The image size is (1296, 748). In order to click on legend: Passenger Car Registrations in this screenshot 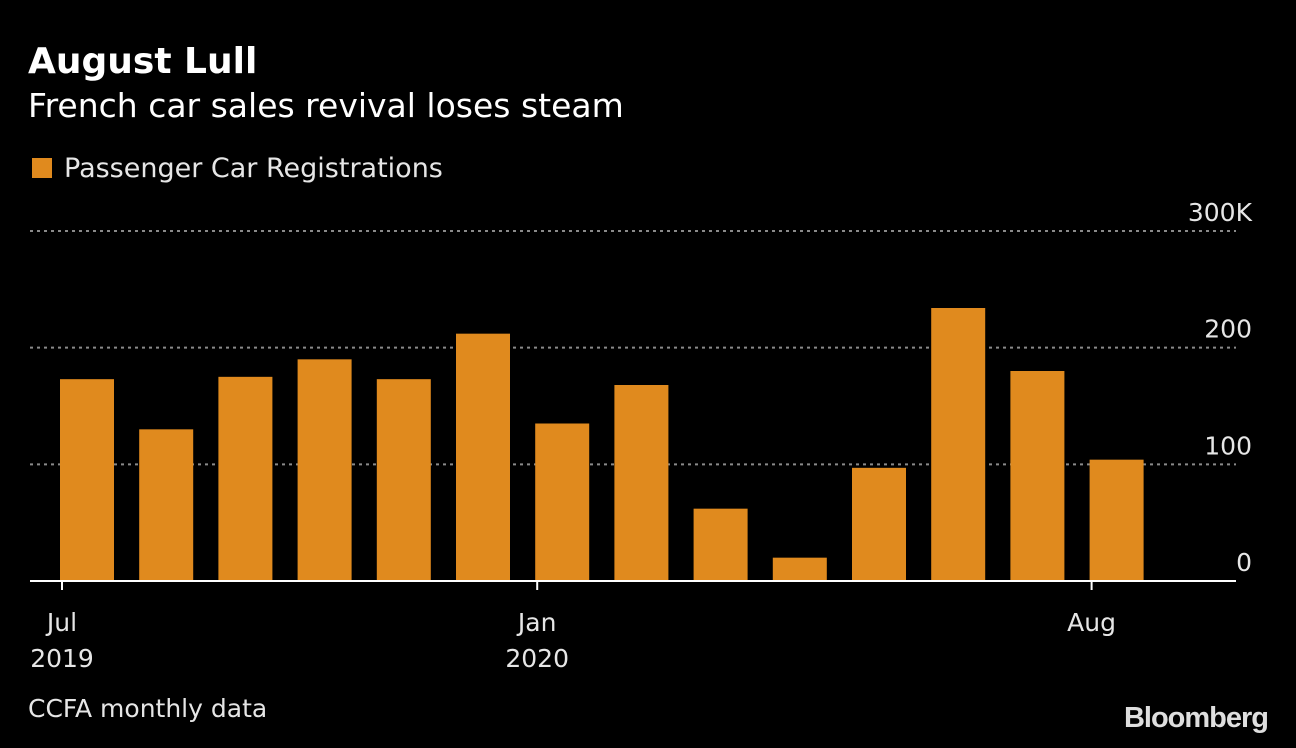, I will do `click(237, 168)`.